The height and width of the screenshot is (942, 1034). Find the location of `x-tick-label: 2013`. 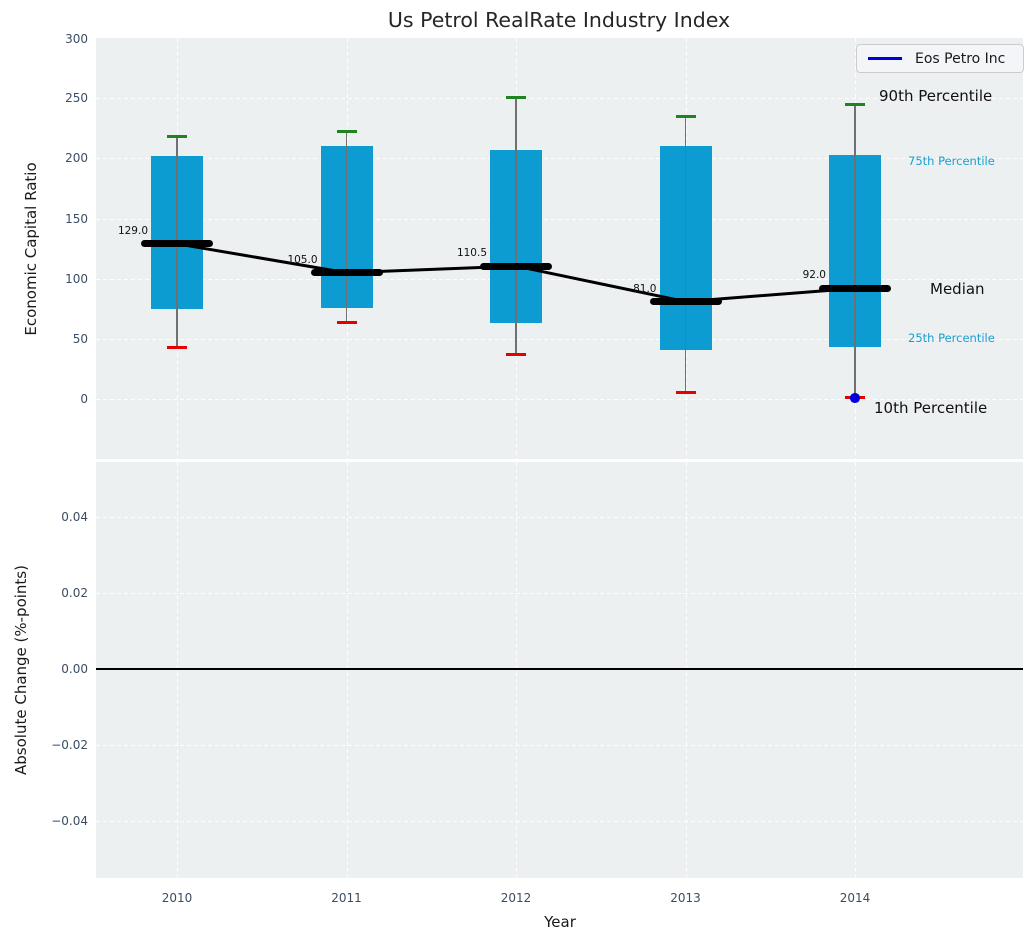

x-tick-label: 2013 is located at coordinates (685, 898).